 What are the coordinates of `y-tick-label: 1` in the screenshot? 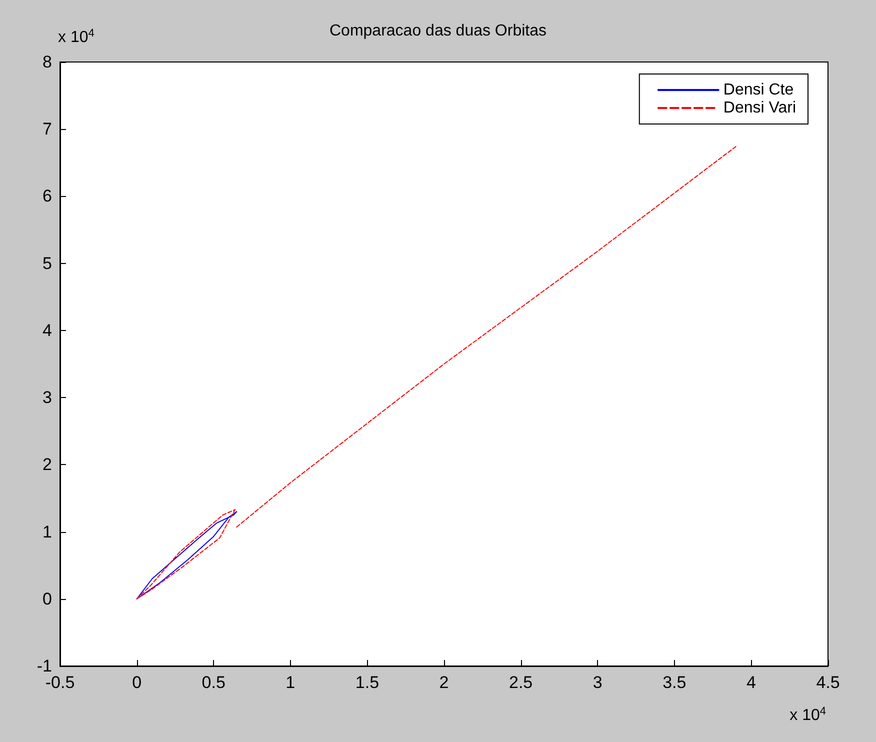 It's located at (47, 532).